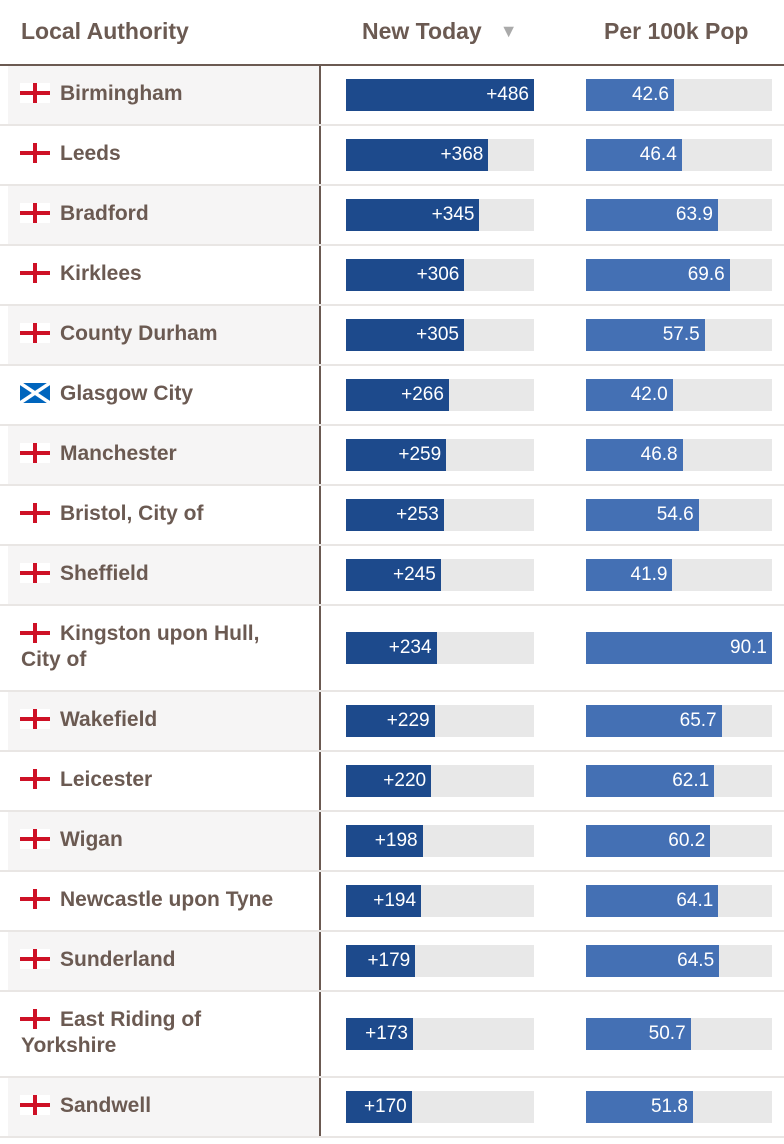  I want to click on new-today-bar: +259, so click(396, 455).